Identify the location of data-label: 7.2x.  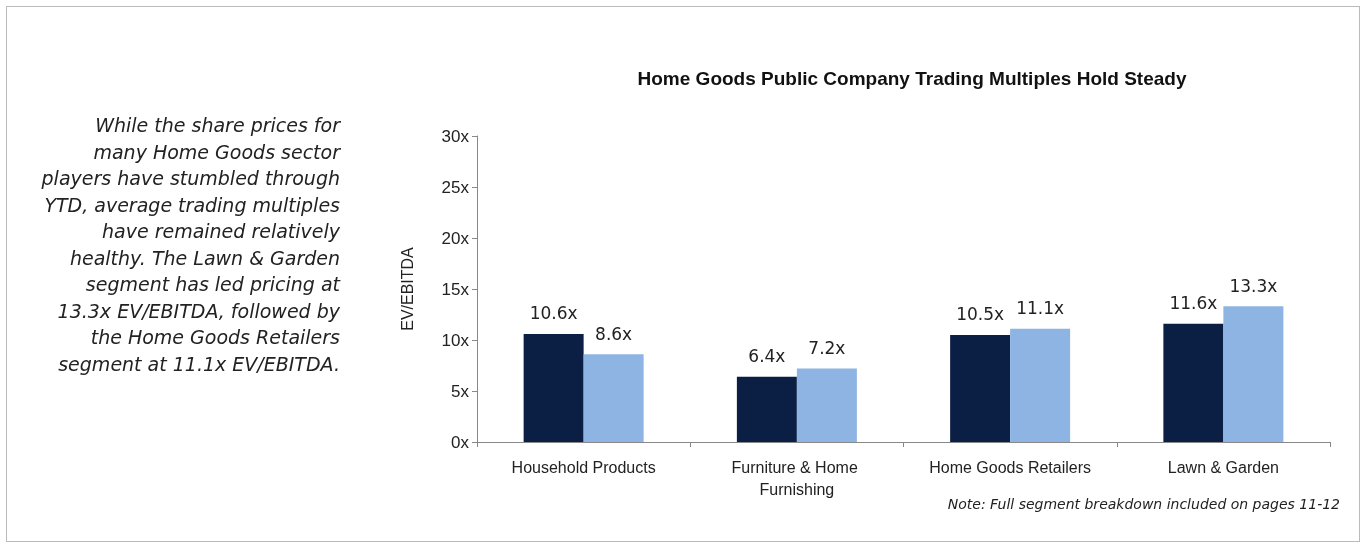
(827, 348).